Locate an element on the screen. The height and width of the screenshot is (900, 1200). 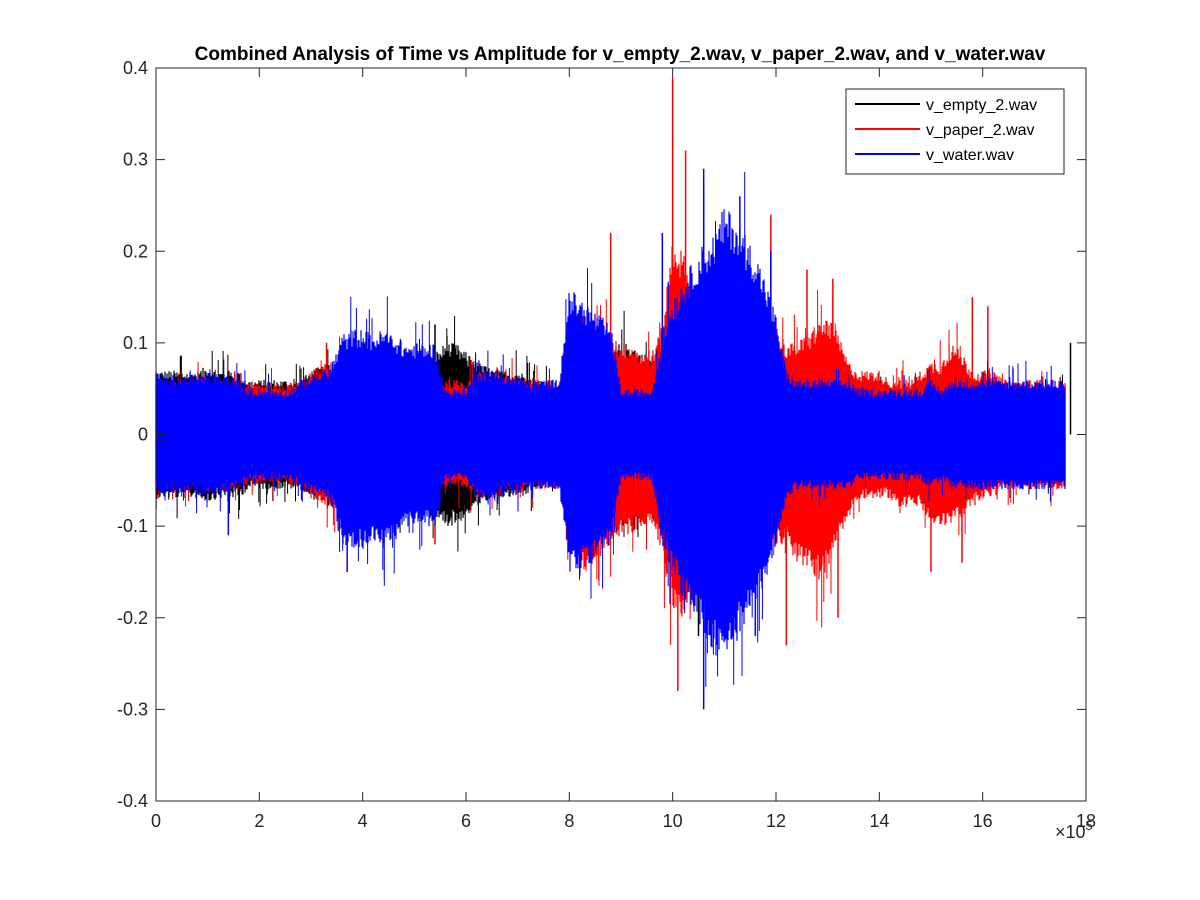
x-tick-label: 2 is located at coordinates (259, 821).